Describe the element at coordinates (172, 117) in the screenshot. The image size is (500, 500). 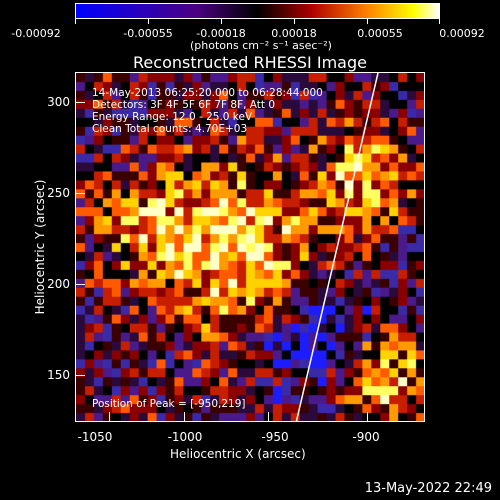
I see `info-energy-range: Energy Range: 12.0 - 25.0 keV` at that location.